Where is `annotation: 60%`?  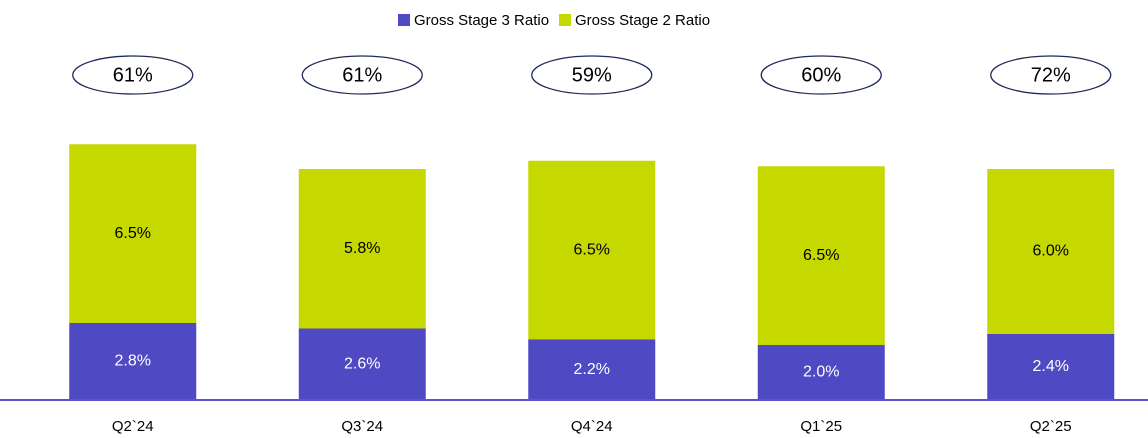 annotation: 60% is located at coordinates (821, 75).